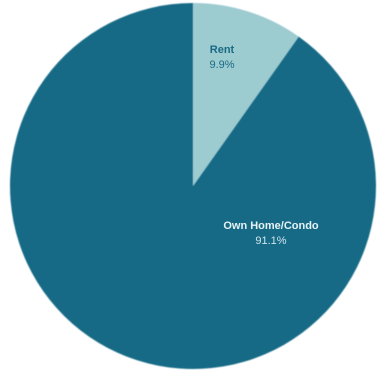 This screenshot has width=377, height=373. What do you see at coordinates (222, 50) in the screenshot?
I see `slice-label-rent: Rent` at bounding box center [222, 50].